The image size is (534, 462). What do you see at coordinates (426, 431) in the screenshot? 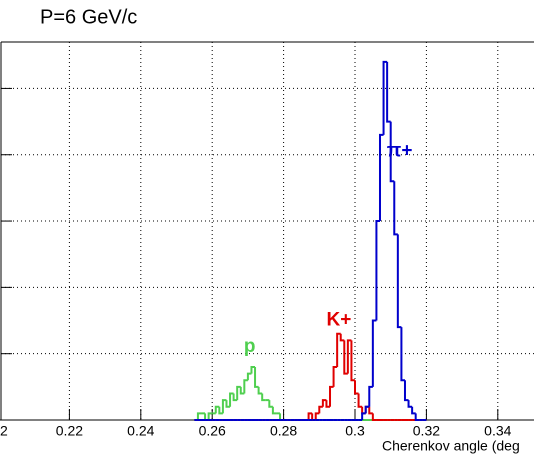
I see `x-tick-label: 0.32` at bounding box center [426, 431].